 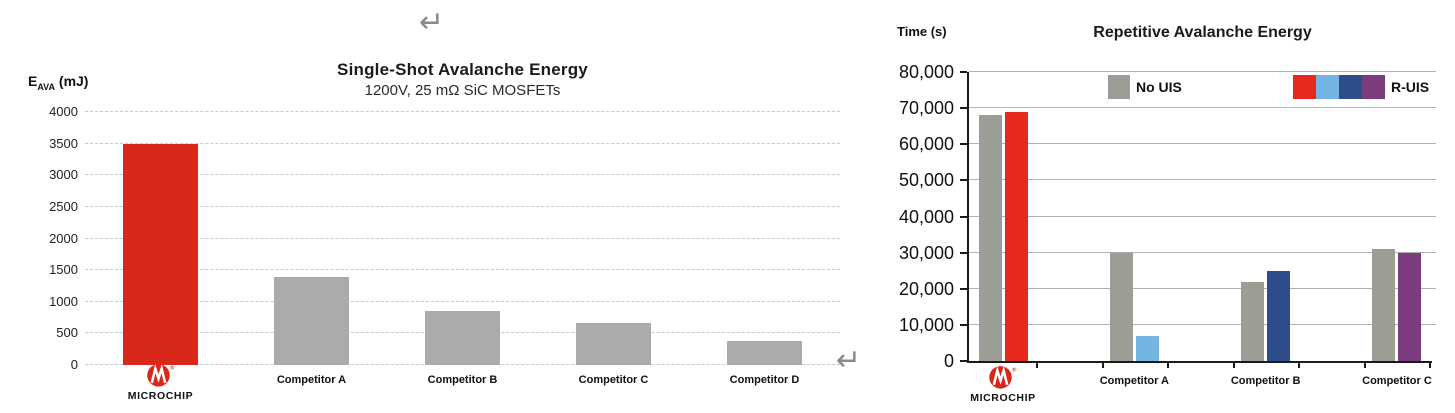 What do you see at coordinates (926, 144) in the screenshot?
I see `y-tick-label-60000: 60,000` at bounding box center [926, 144].